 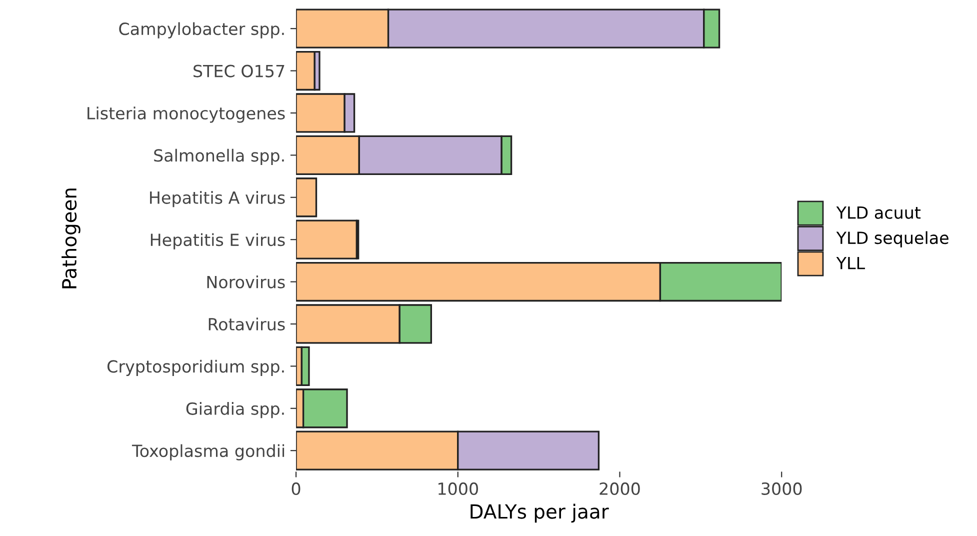 What do you see at coordinates (235, 410) in the screenshot?
I see `y-tick-label: Giardia spp.` at bounding box center [235, 410].